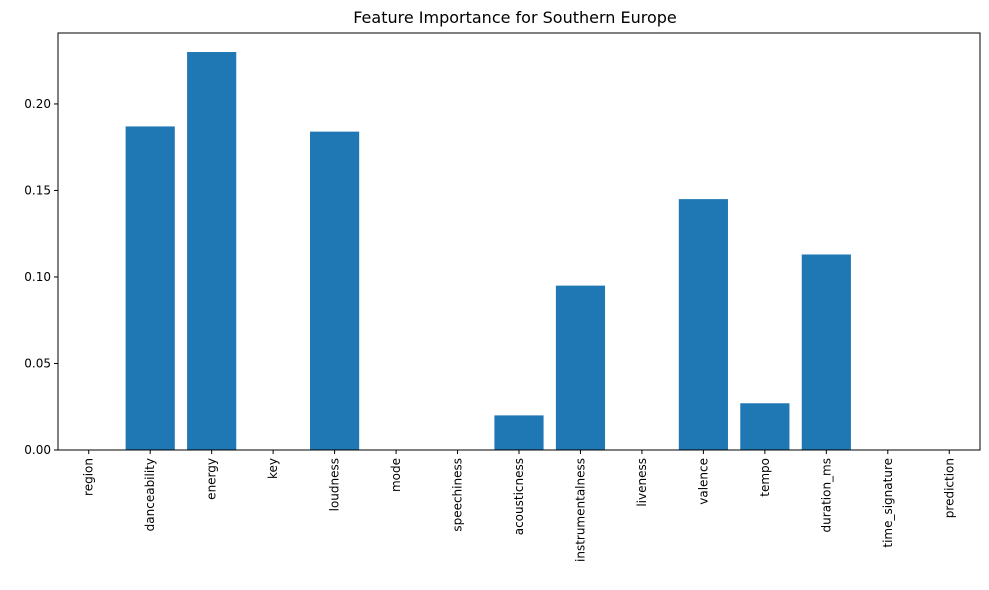 The height and width of the screenshot is (590, 989). I want to click on y-tick-label: 0.20, so click(37, 104).